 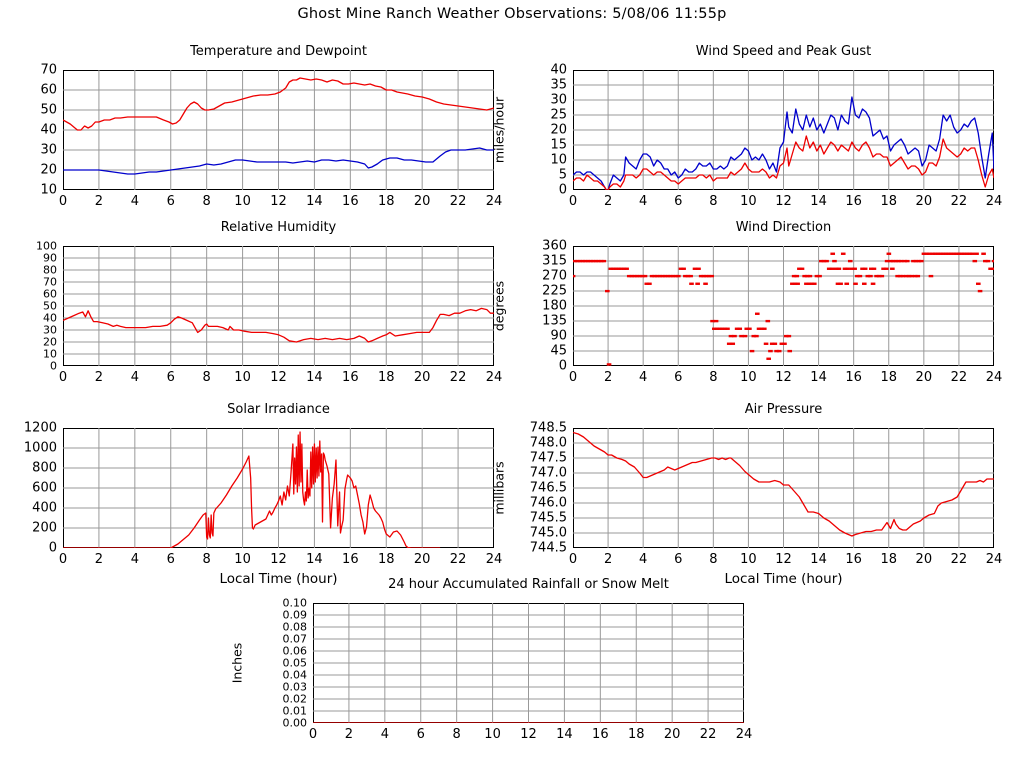 What do you see at coordinates (44, 488) in the screenshot?
I see `y-tick-label: 600` at bounding box center [44, 488].